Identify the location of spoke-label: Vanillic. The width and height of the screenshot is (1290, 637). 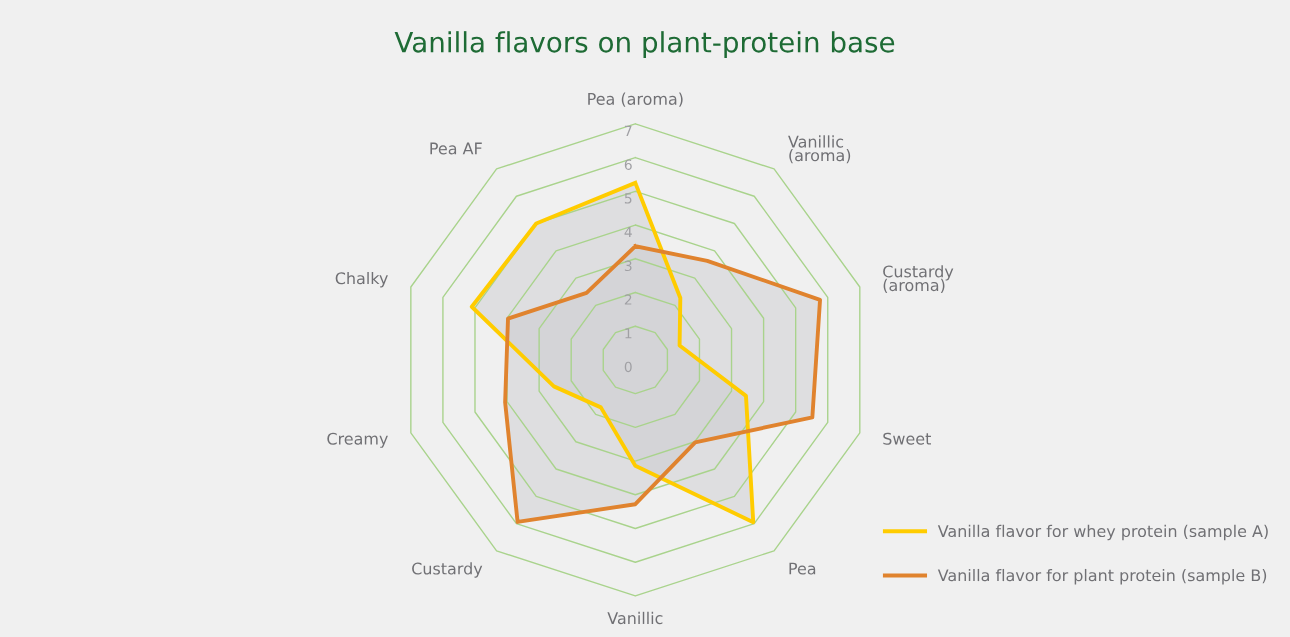
(635, 618).